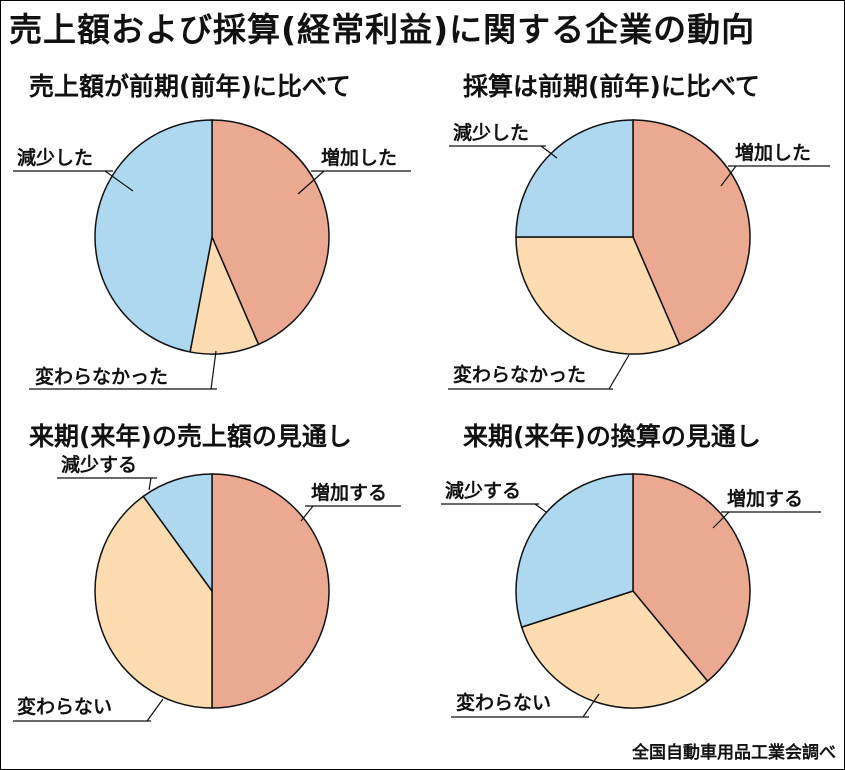  What do you see at coordinates (503, 702) in the screenshot?
I see `pie4-label-unchanged: 変わらない` at bounding box center [503, 702].